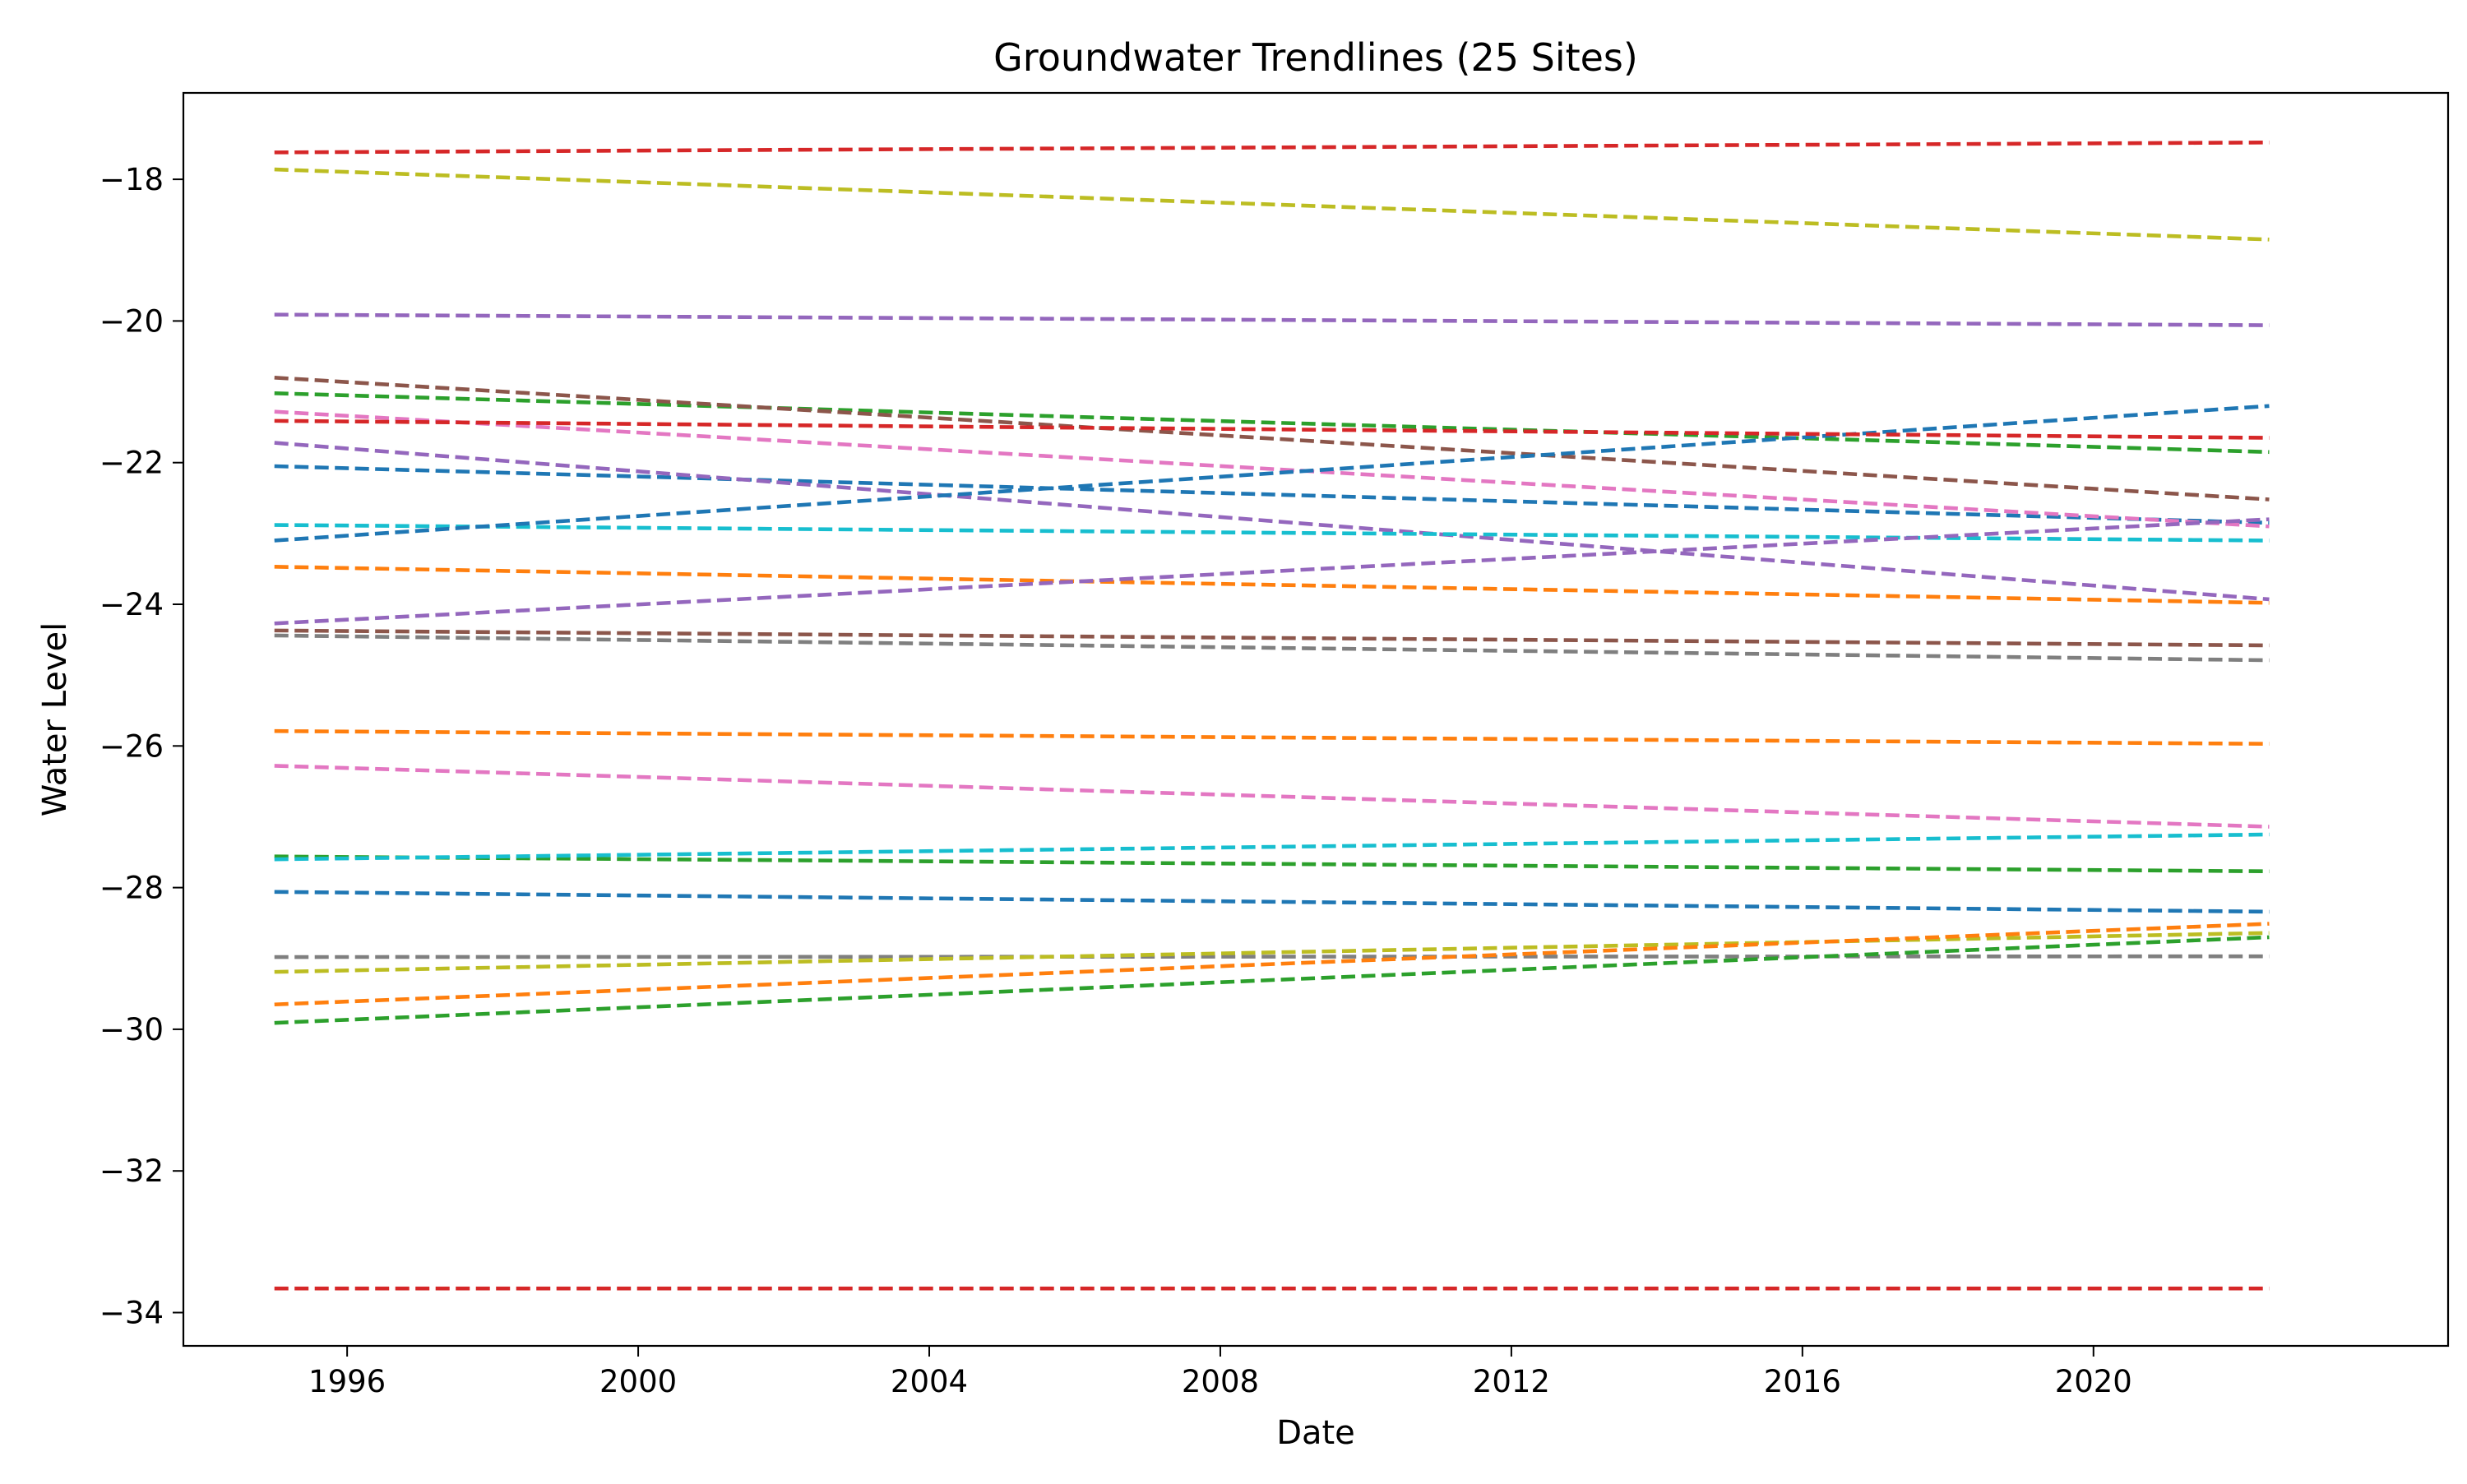 The width and height of the screenshot is (2467, 1484). What do you see at coordinates (132, 1029) in the screenshot?
I see `y-tick-label: −30` at bounding box center [132, 1029].